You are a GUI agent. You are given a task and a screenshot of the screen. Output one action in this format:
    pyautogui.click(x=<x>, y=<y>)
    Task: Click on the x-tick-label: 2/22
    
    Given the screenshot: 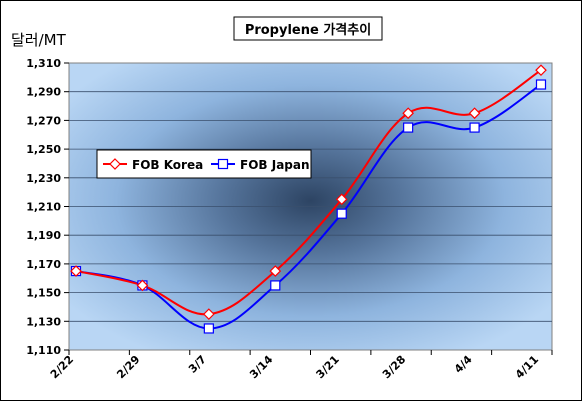 What is the action you would take?
    pyautogui.click(x=62, y=367)
    